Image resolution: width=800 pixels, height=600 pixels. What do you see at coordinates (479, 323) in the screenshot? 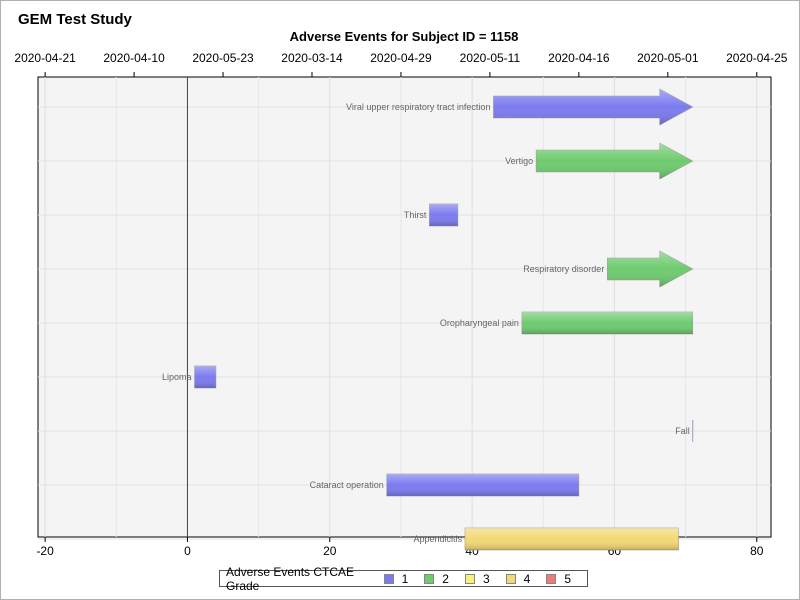
I see `event-label: Oropharyngeal pain` at bounding box center [479, 323].